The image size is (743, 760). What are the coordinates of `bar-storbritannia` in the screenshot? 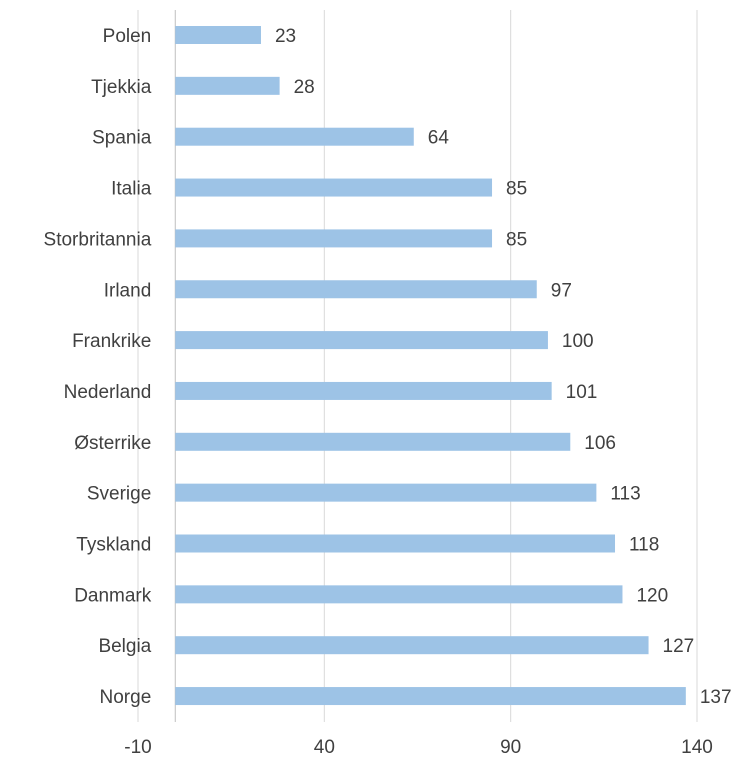 It's located at (334, 238).